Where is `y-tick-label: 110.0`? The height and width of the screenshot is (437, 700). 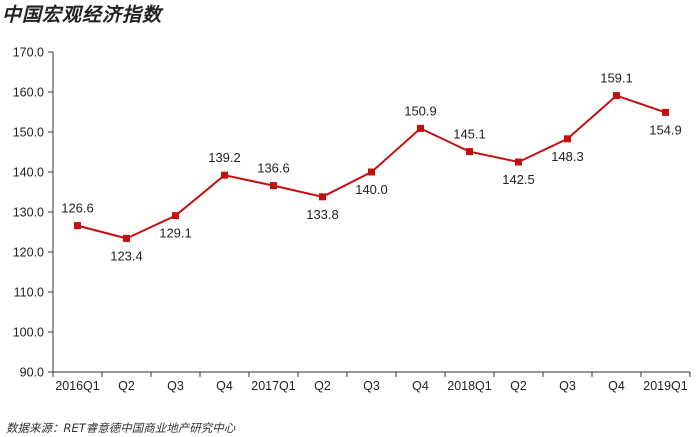 y-tick-label: 110.0 is located at coordinates (29, 293).